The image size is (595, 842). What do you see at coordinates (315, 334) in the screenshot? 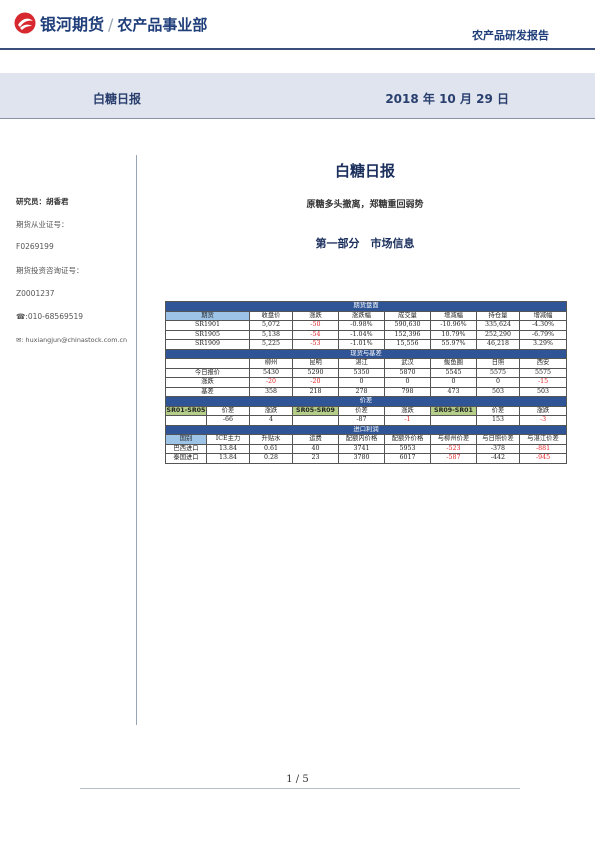
I see `table-cell: -54` at bounding box center [315, 334].